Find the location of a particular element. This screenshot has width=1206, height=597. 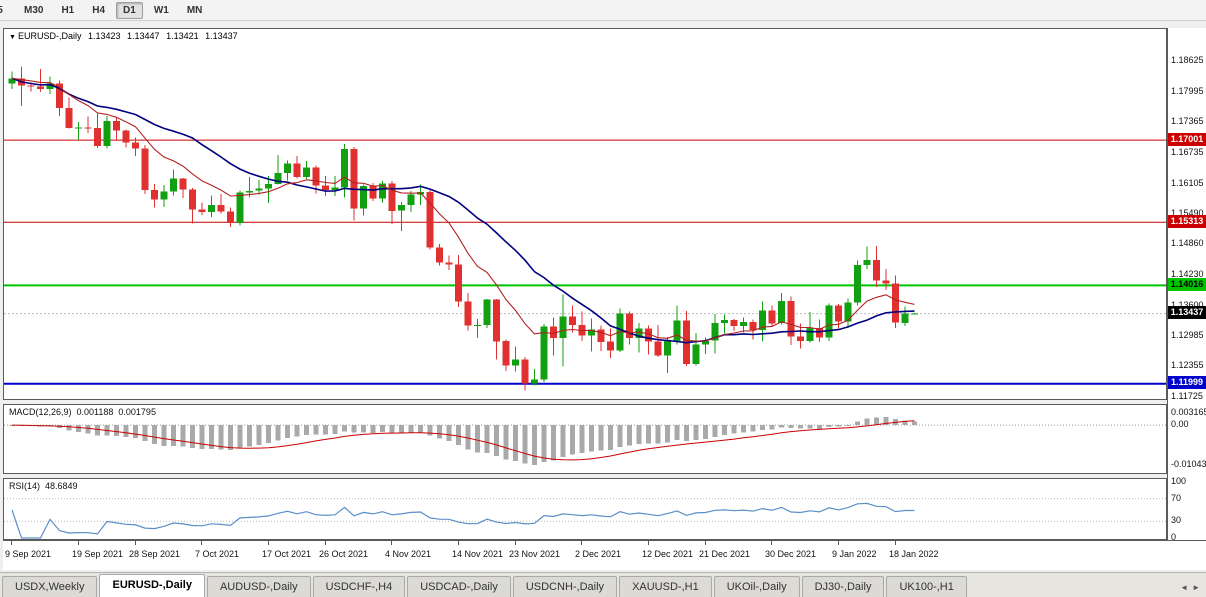

tab-scroll-left-icon: ◄ is located at coordinates (1184, 587).